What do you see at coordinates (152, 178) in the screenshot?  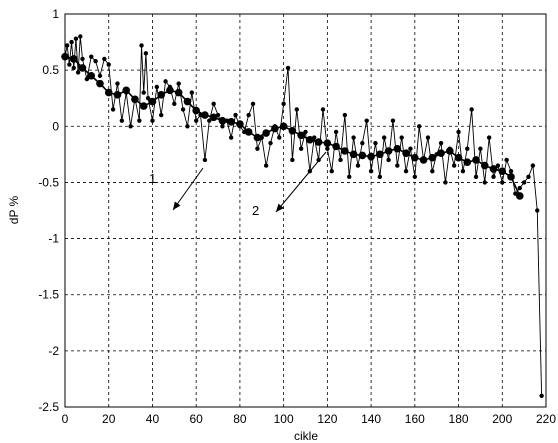 I see `annotation-label: 1` at bounding box center [152, 178].